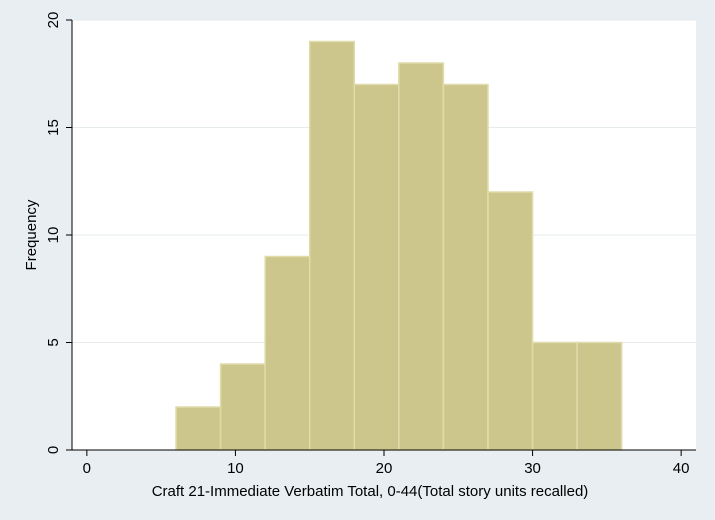 This screenshot has width=715, height=520. Describe the element at coordinates (53, 450) in the screenshot. I see `y-tick-label: 0` at that location.